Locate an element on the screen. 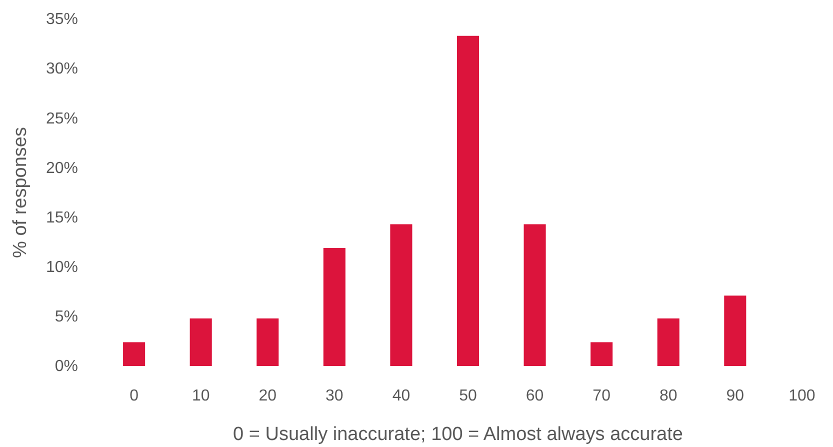 This screenshot has width=833, height=447. y-tick-label: 35% is located at coordinates (62, 19).